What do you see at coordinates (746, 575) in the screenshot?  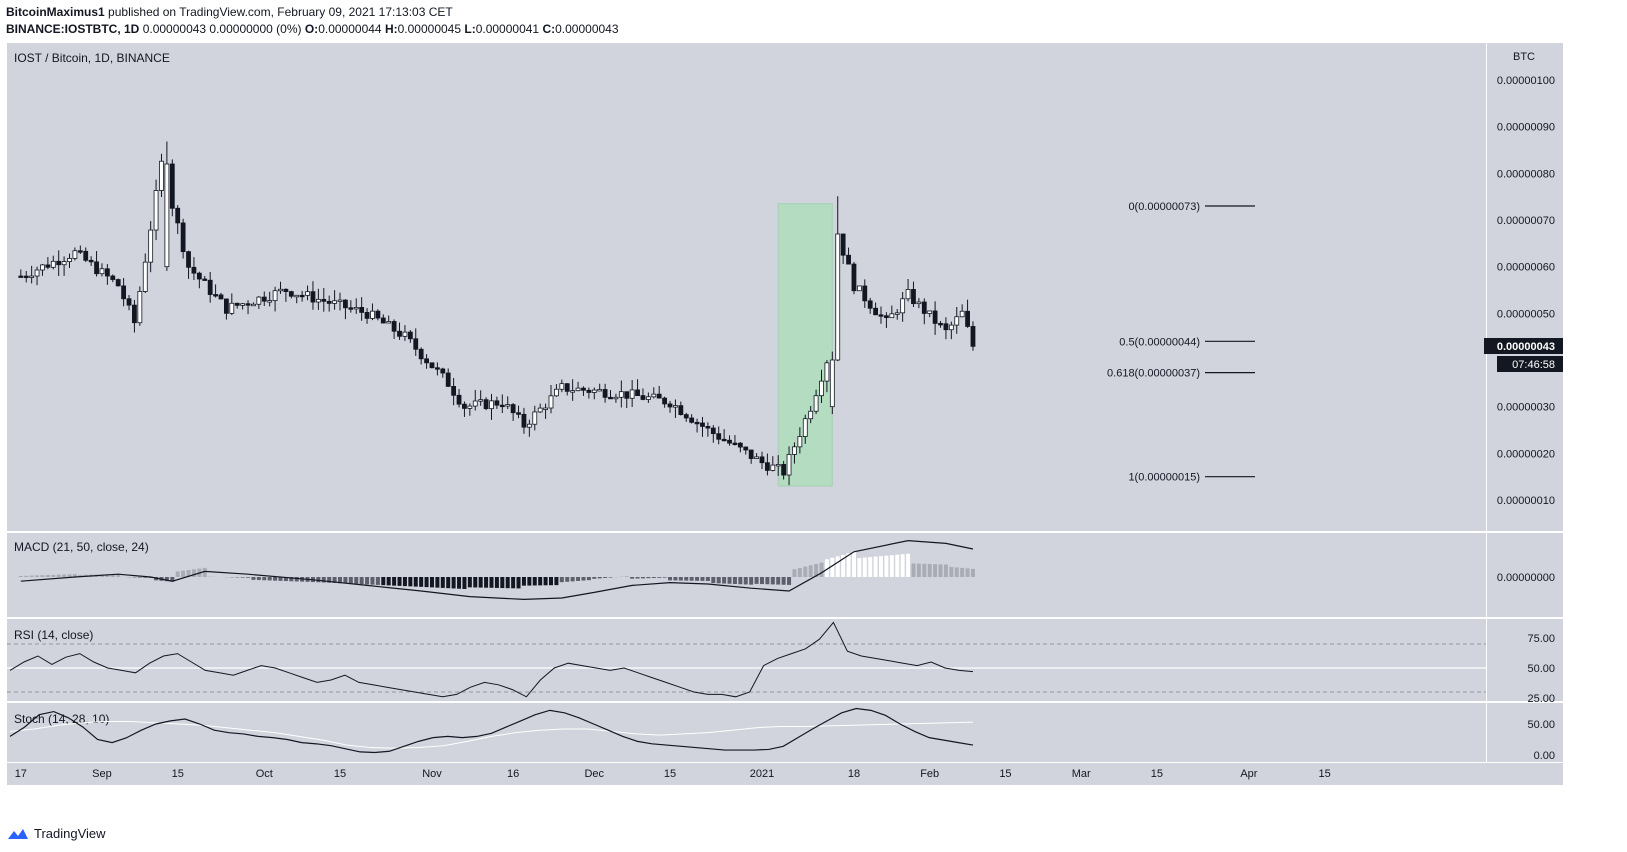 I see `pane-macd` at bounding box center [746, 575].